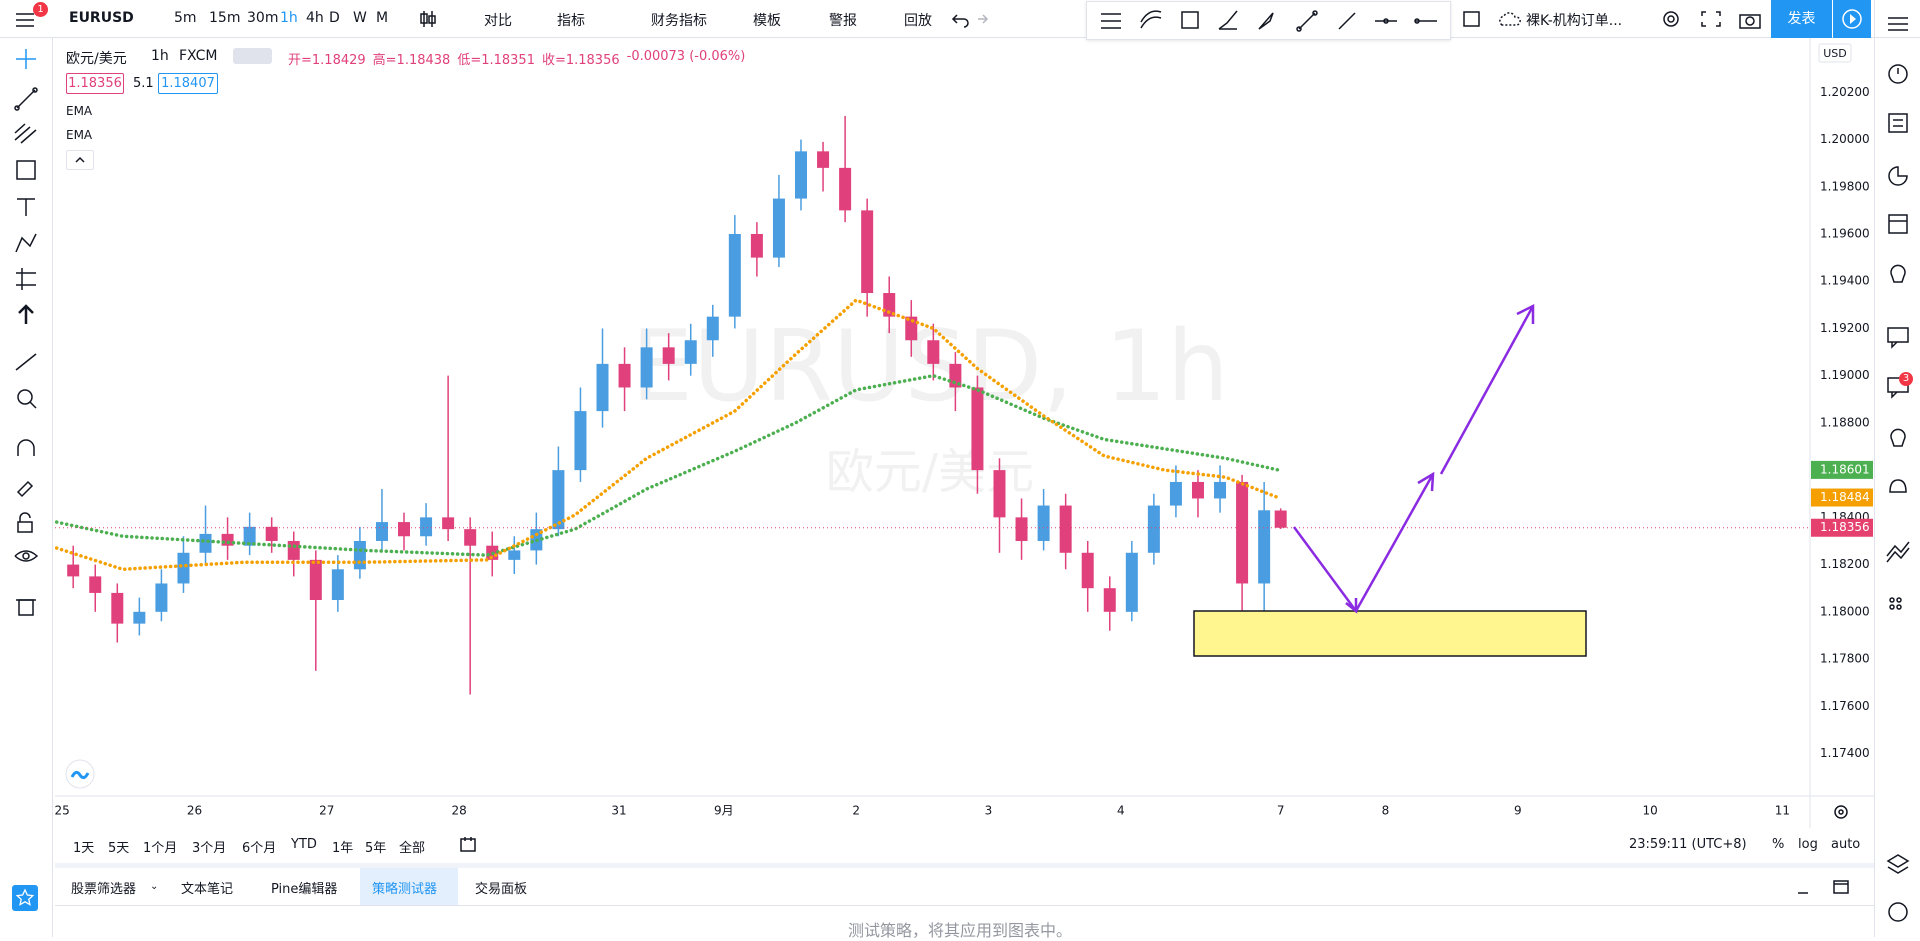 The image size is (1920, 941). What do you see at coordinates (154, 886) in the screenshot?
I see `tab-caret: ⌄` at bounding box center [154, 886].